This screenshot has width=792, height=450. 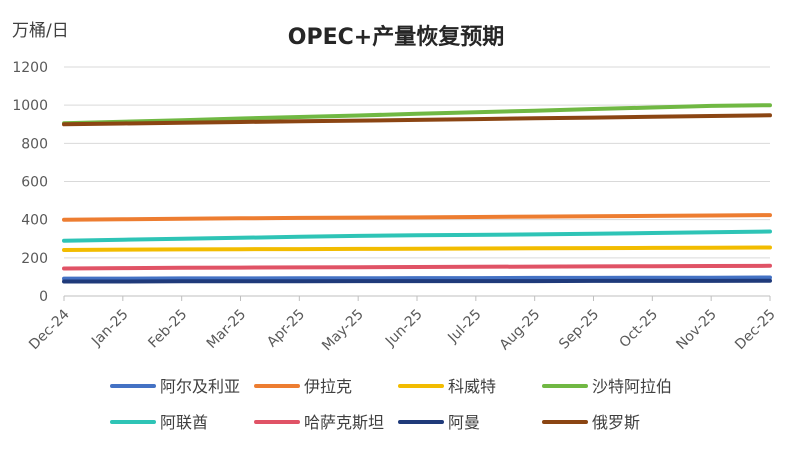 What do you see at coordinates (109, 327) in the screenshot?
I see `x-tick-label: Jan-25` at bounding box center [109, 327].